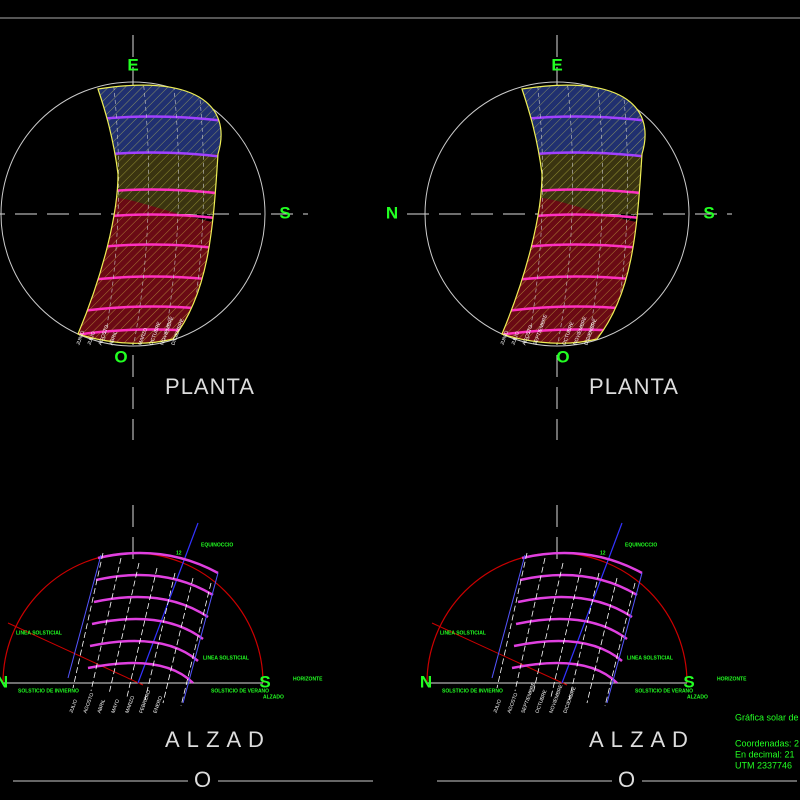 This screenshot has height=800, width=800. Describe the element at coordinates (767, 743) in the screenshot. I see `info-text: Coordenadas: 2` at that location.